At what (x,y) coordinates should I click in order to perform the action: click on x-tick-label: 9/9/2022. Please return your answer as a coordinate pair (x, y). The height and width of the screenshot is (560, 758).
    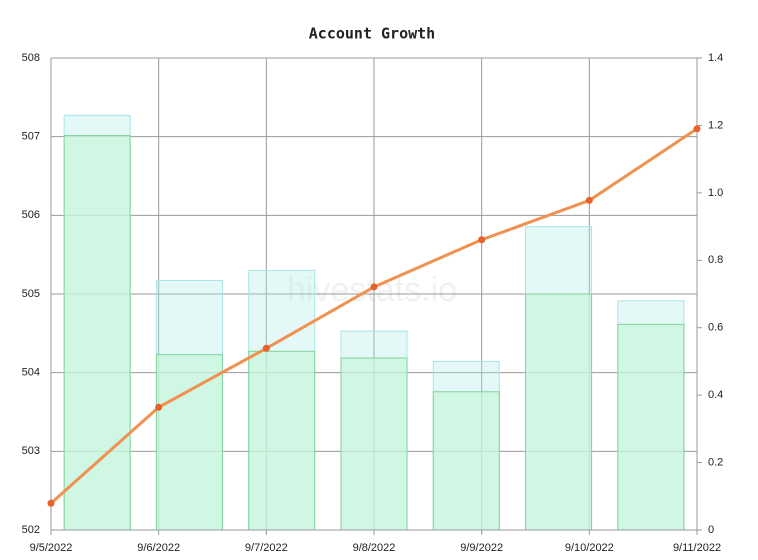
    Looking at the image, I should click on (481, 548).